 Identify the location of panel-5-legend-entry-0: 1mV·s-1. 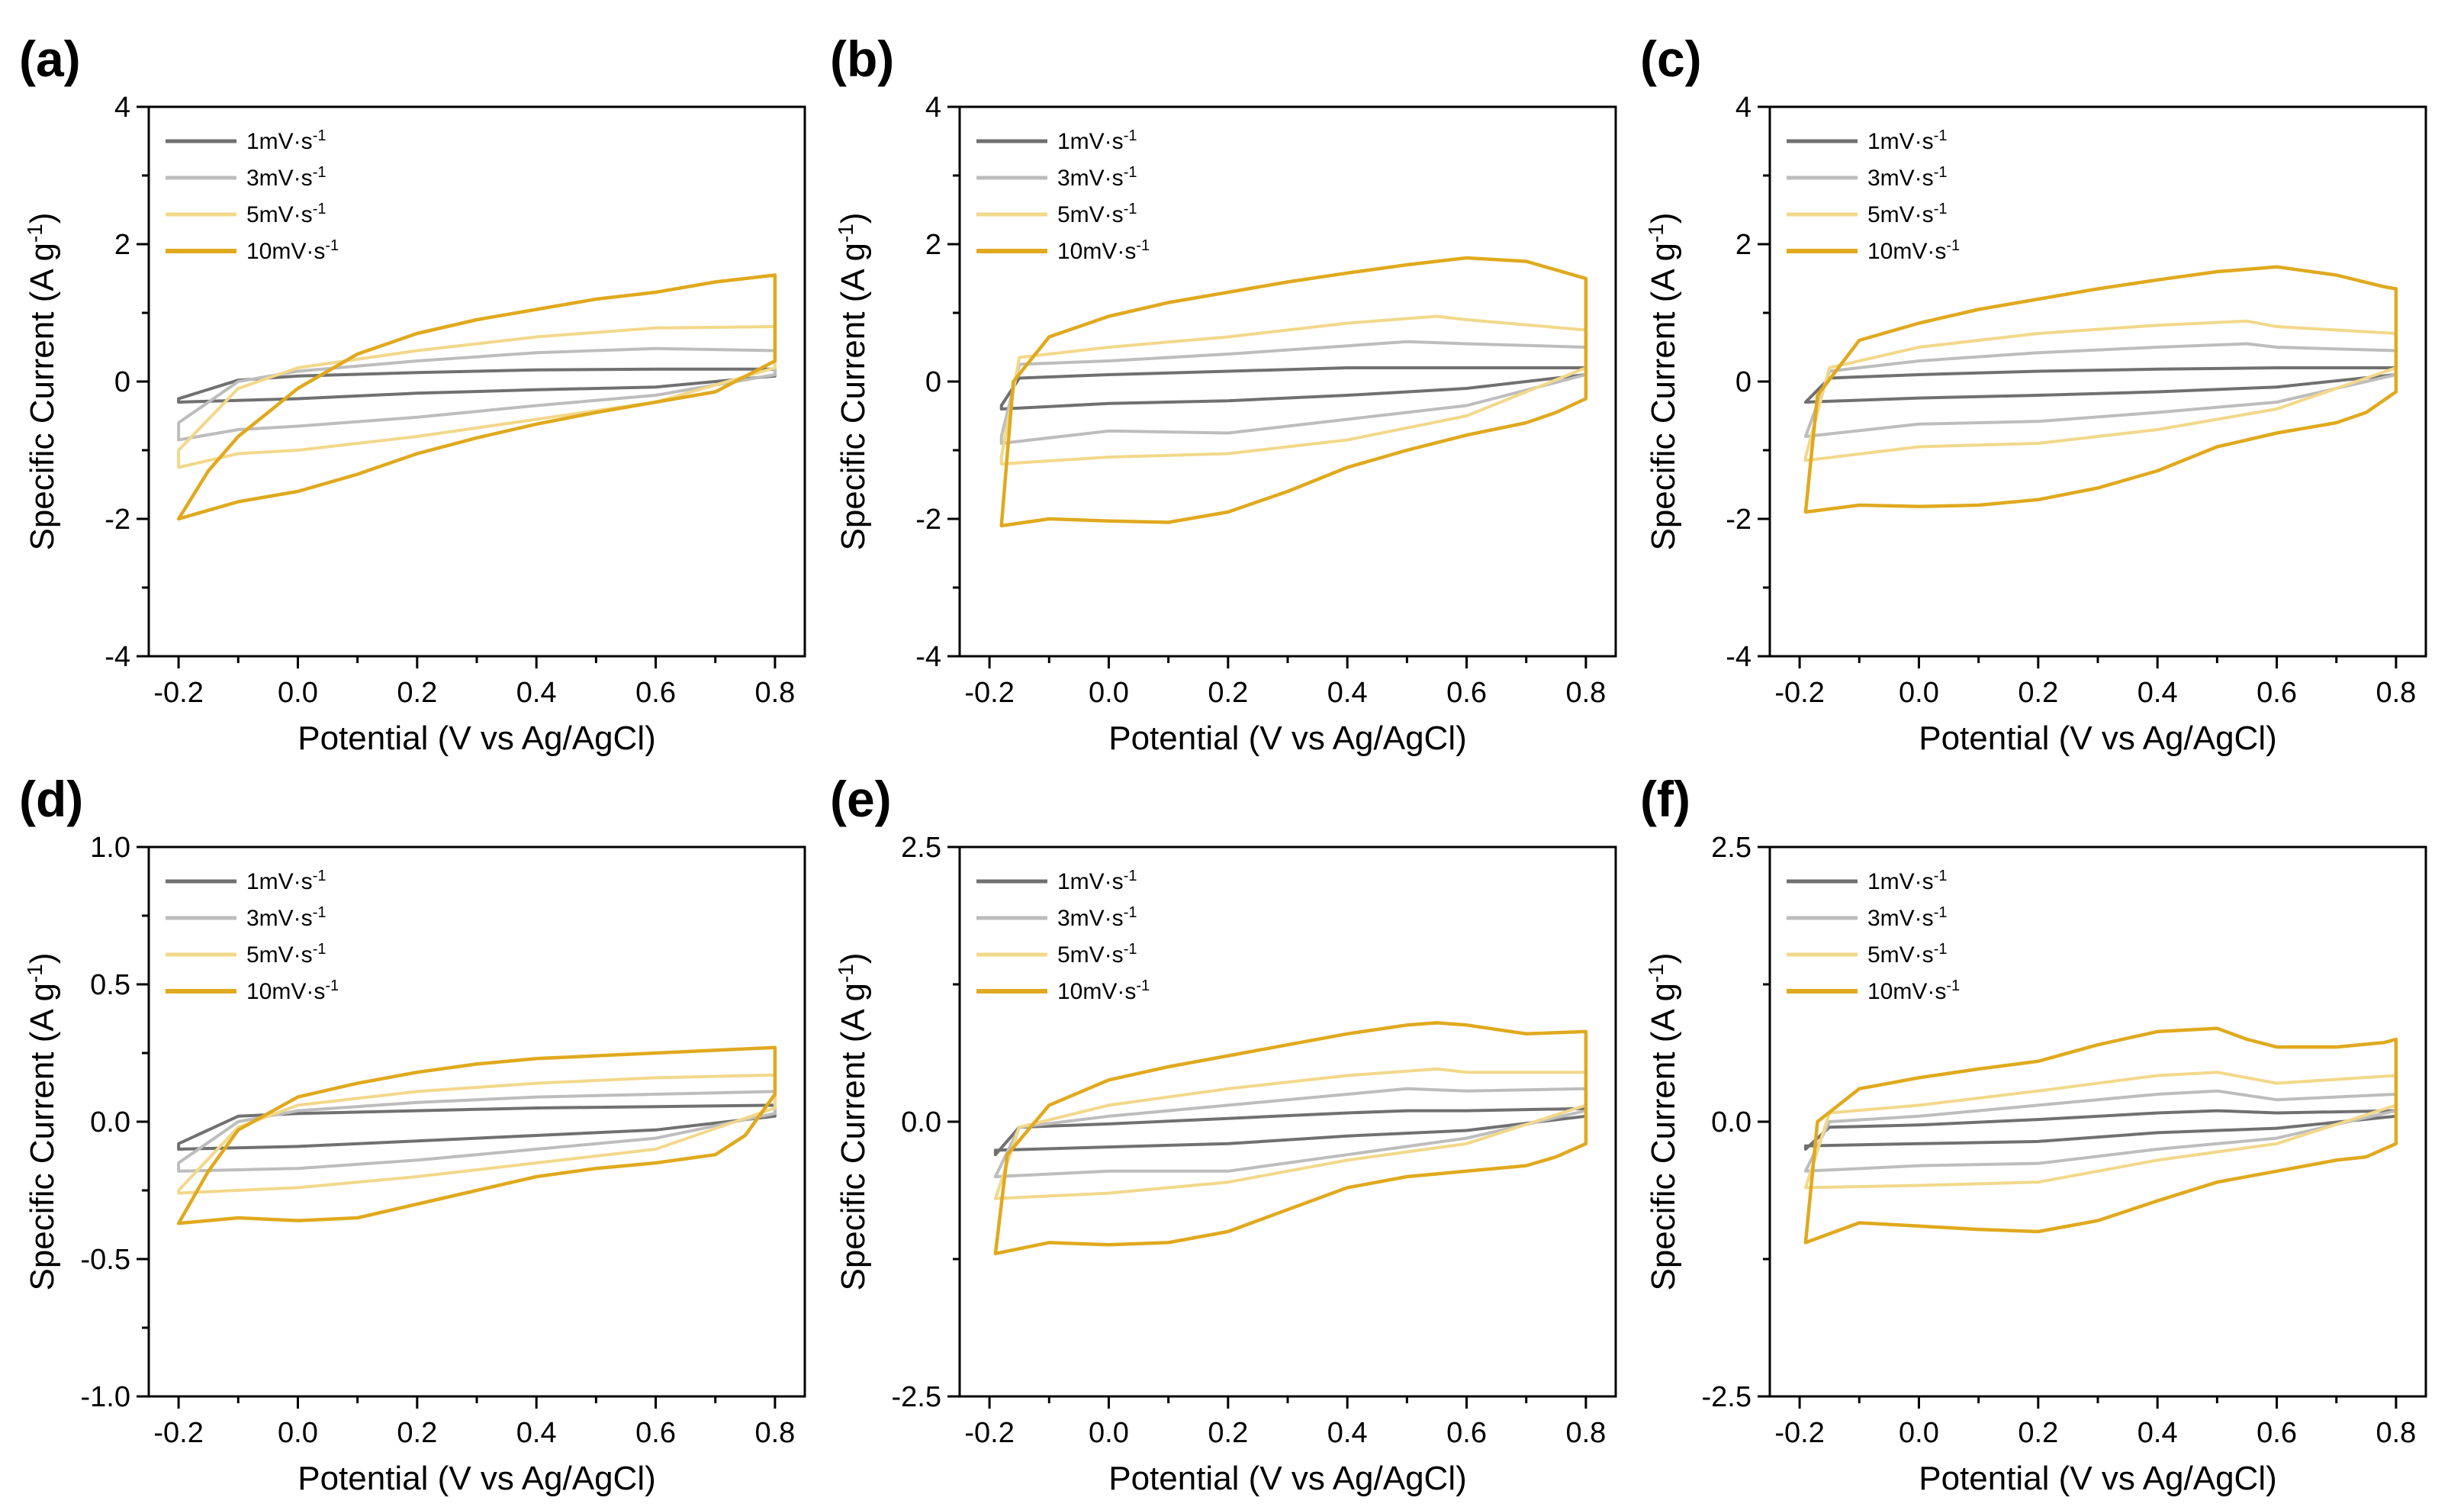
(1907, 881).